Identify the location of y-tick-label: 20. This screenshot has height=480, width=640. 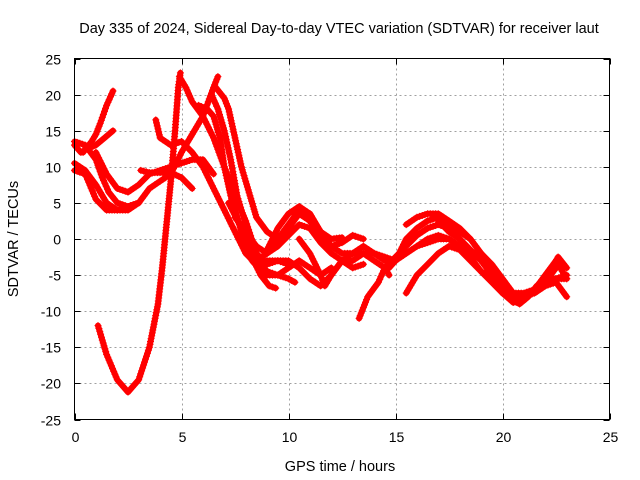
(53, 96).